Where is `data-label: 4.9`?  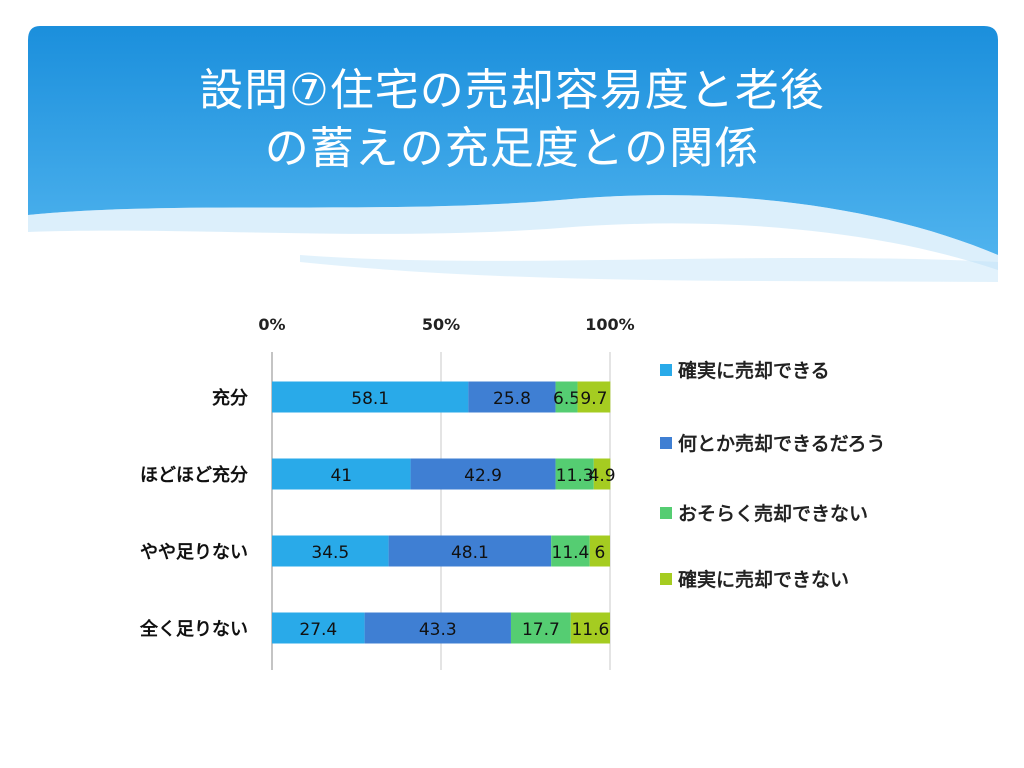 data-label: 4.9 is located at coordinates (602, 476).